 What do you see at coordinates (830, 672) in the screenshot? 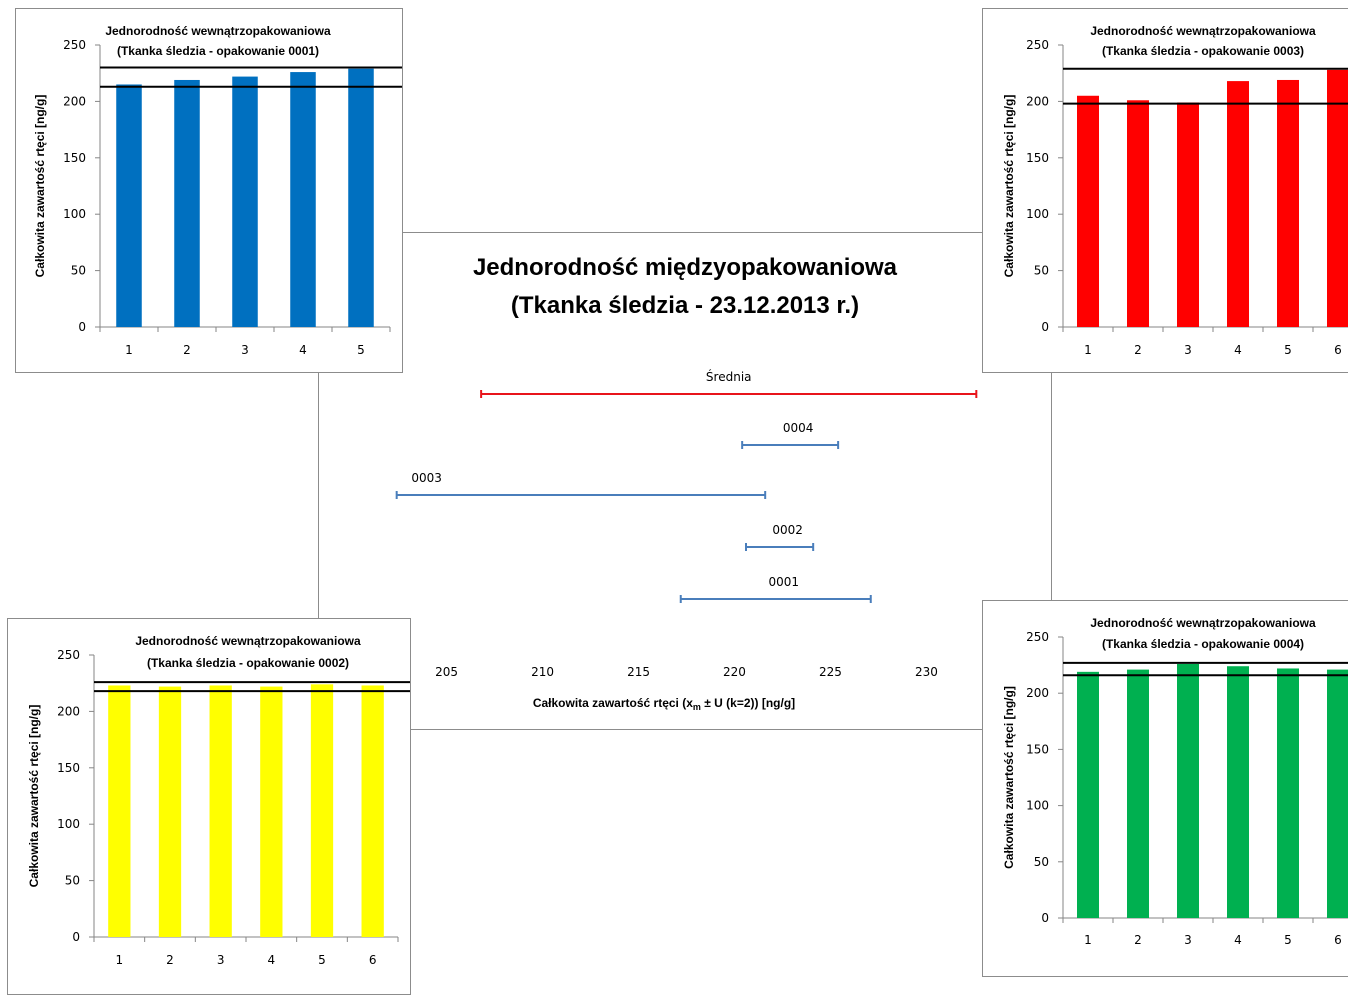
I see `x-tick-label: 225` at bounding box center [830, 672].